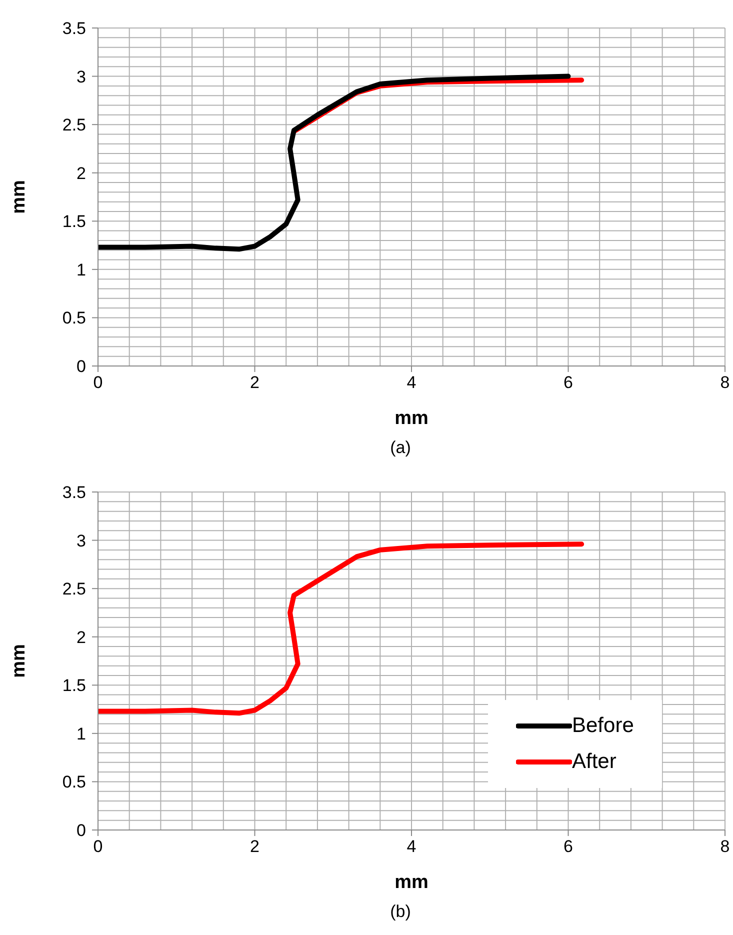 The width and height of the screenshot is (733, 935). What do you see at coordinates (594, 762) in the screenshot?
I see `legend-label: After` at bounding box center [594, 762].